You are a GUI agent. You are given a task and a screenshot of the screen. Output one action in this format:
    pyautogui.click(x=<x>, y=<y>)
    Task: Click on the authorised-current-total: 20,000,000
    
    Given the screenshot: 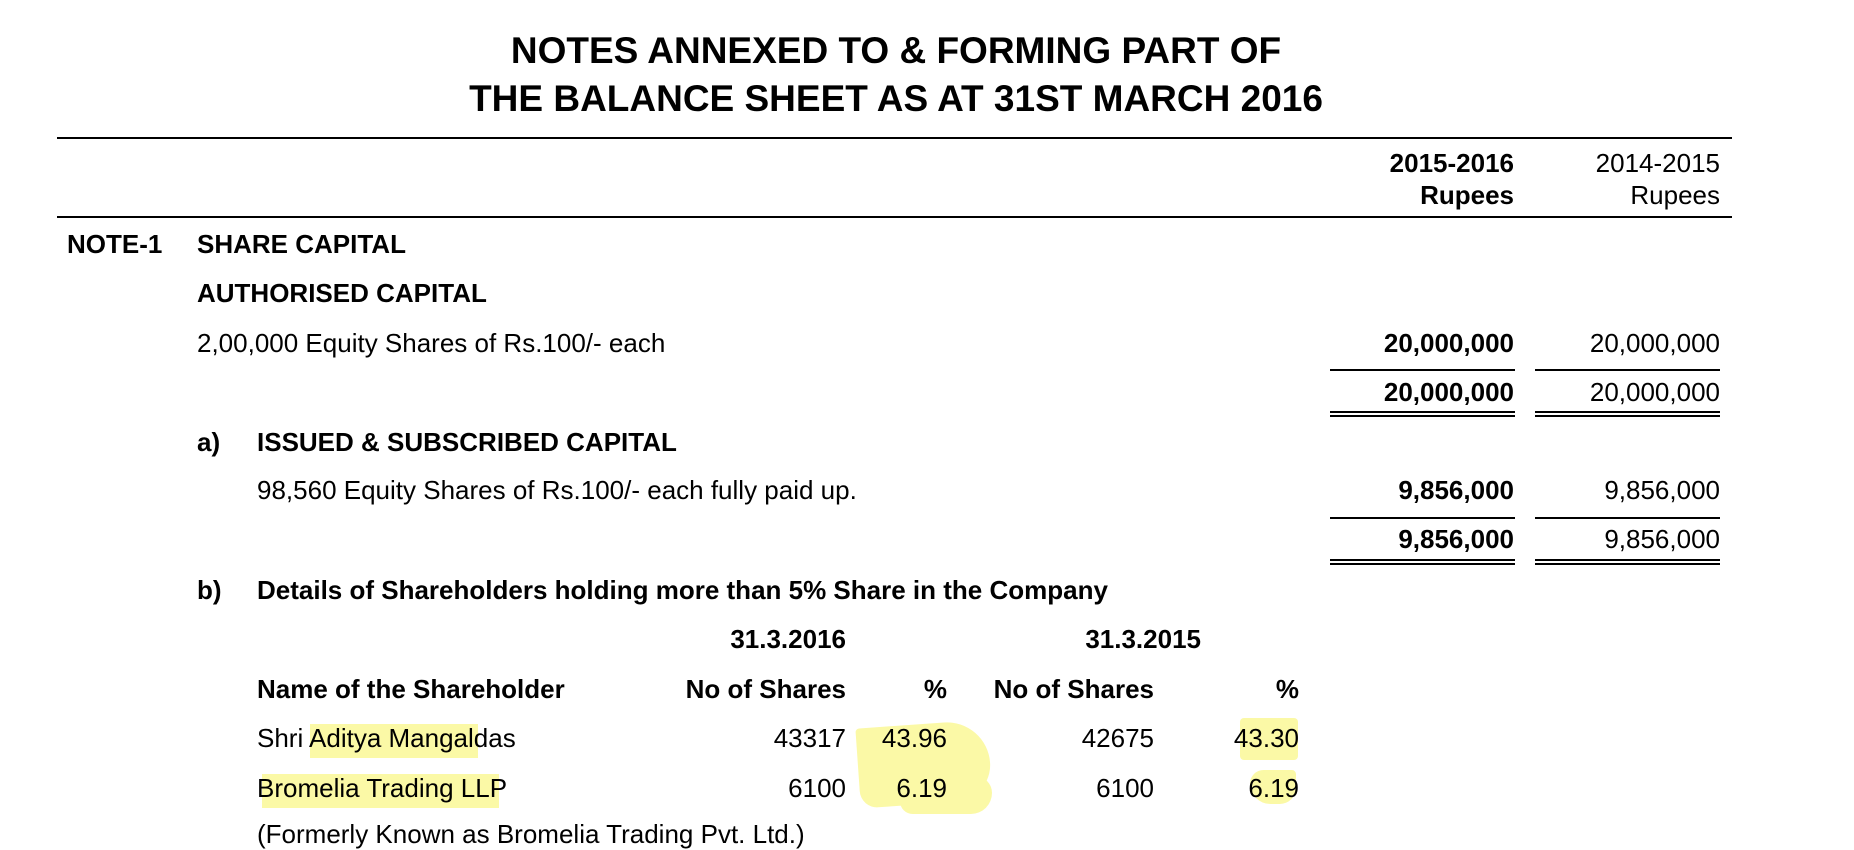 What is the action you would take?
    pyautogui.click(x=1448, y=392)
    